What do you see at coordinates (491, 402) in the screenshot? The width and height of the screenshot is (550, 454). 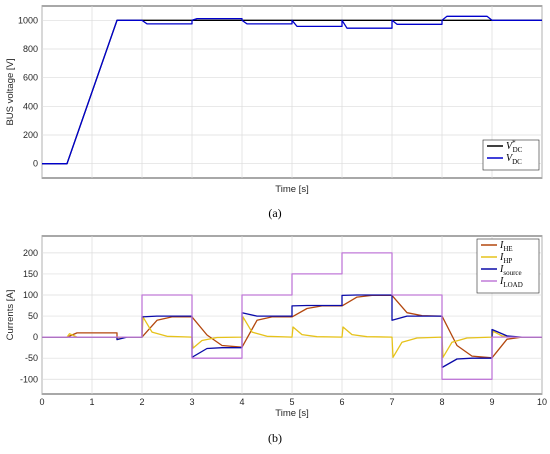 I see `x-tick-label: 9` at bounding box center [491, 402].